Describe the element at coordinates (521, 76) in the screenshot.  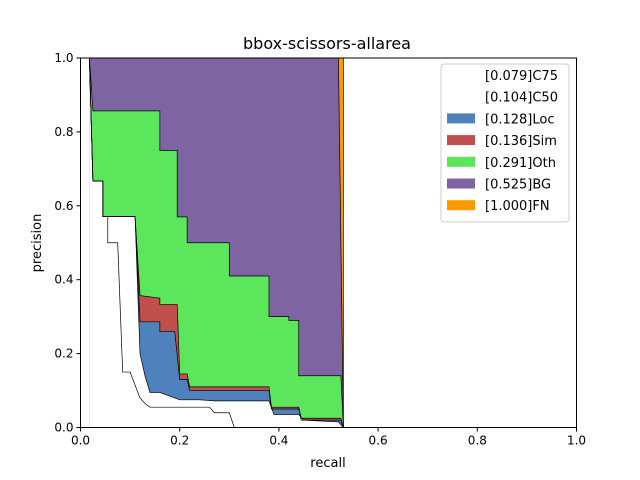
I see `legend-label-0-079-c75: [0.079]C75` at that location.